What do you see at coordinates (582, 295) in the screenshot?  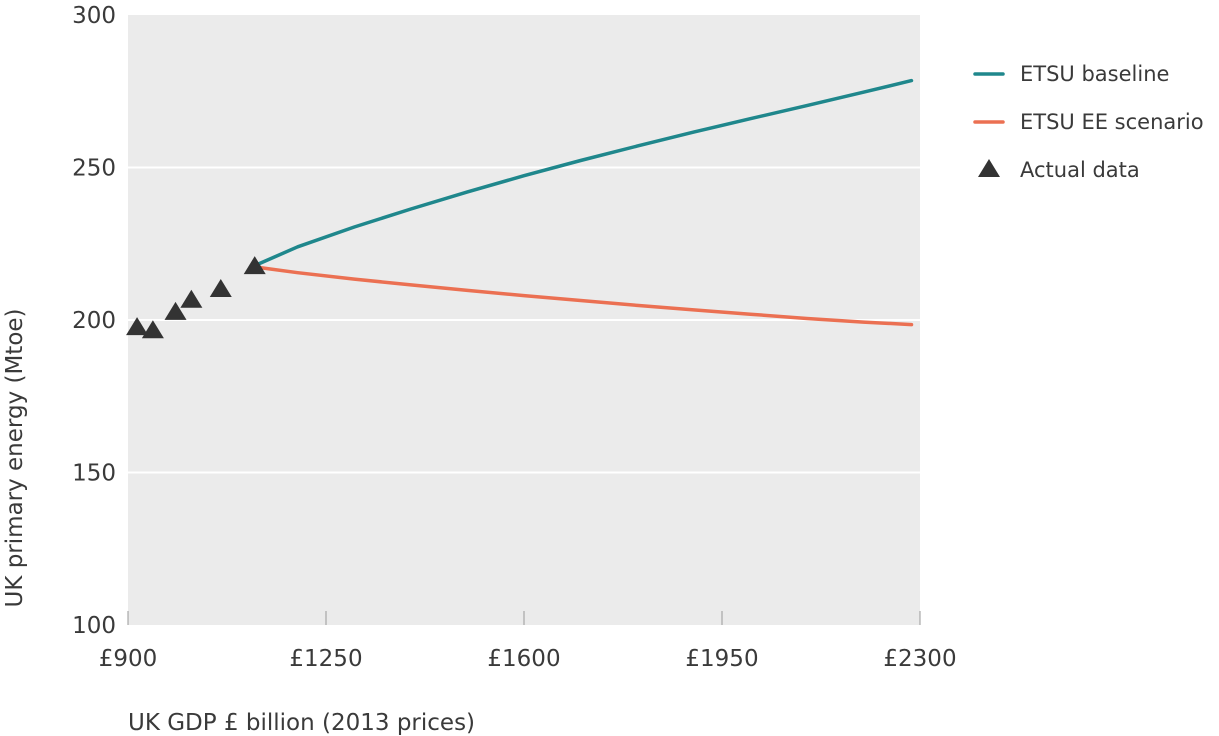 I see `series-line-etsu-ee-scenario` at bounding box center [582, 295].